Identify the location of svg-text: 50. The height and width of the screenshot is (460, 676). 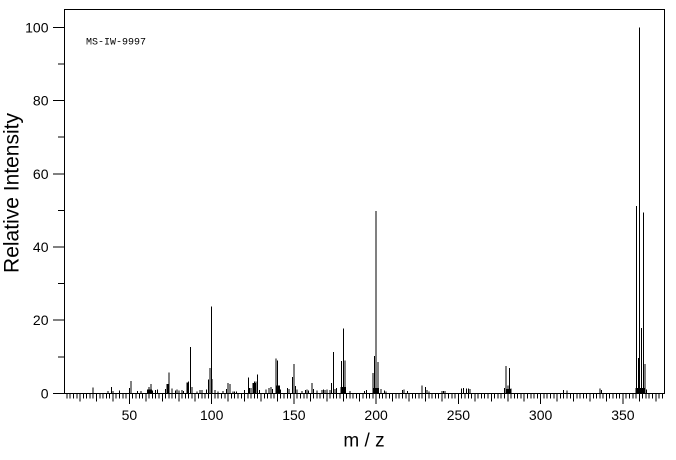
(130, 415).